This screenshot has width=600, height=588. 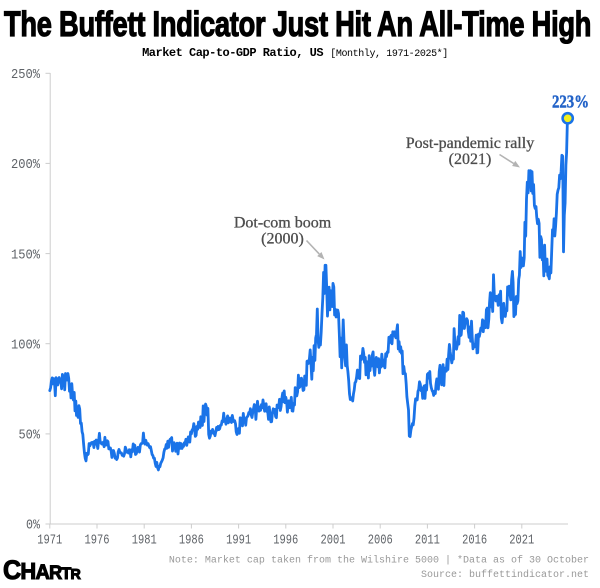 What do you see at coordinates (26, 345) in the screenshot?
I see `svg-text: 100%` at bounding box center [26, 345].